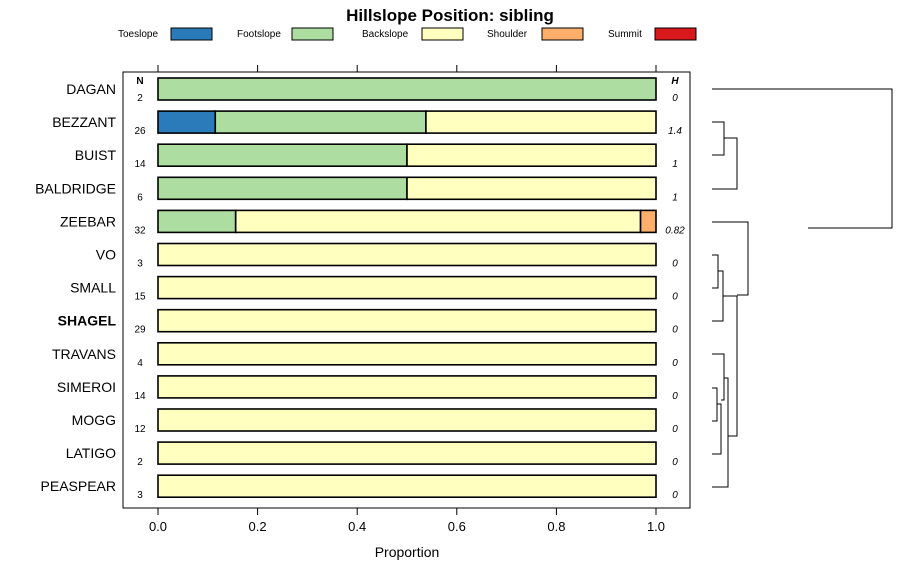 This screenshot has width=900, height=580. I want to click on row-peaspear: PEASPEAR 3 0, so click(359, 487).